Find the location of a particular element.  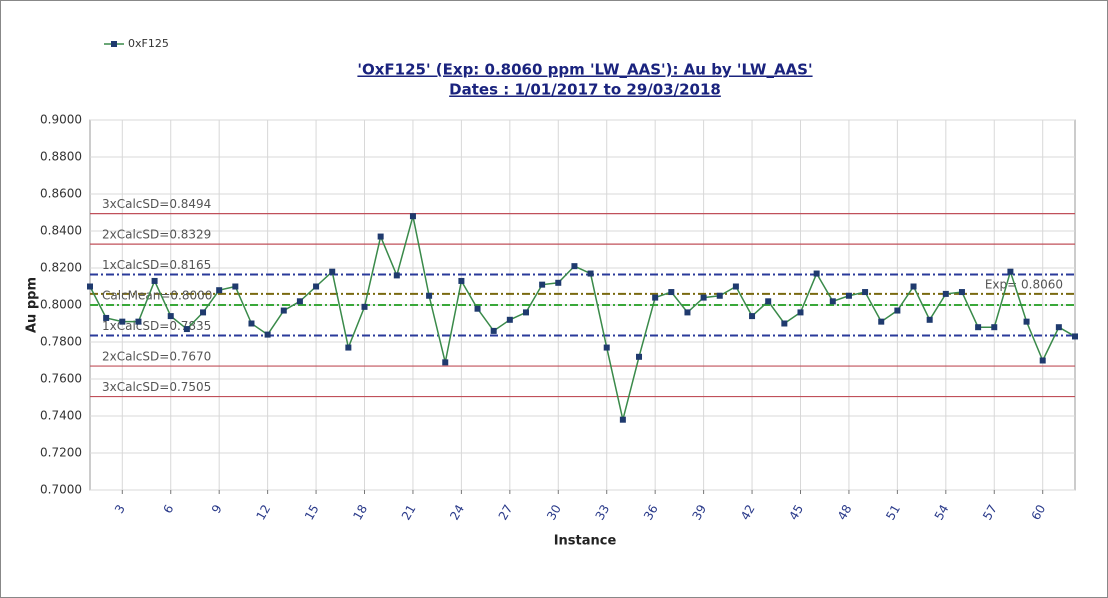

y-tick-label: 0.8600 is located at coordinates (61, 194).